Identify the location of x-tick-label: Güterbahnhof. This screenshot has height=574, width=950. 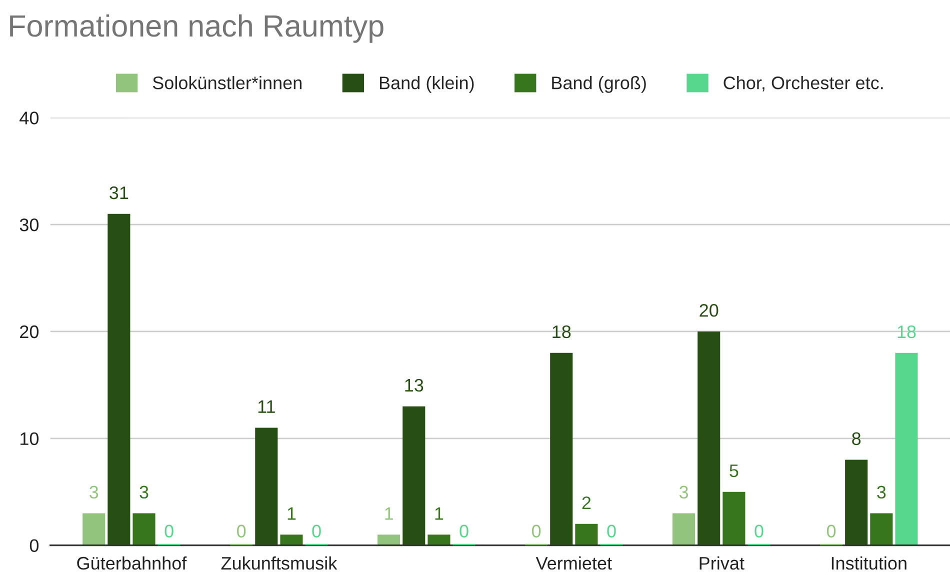
(132, 563).